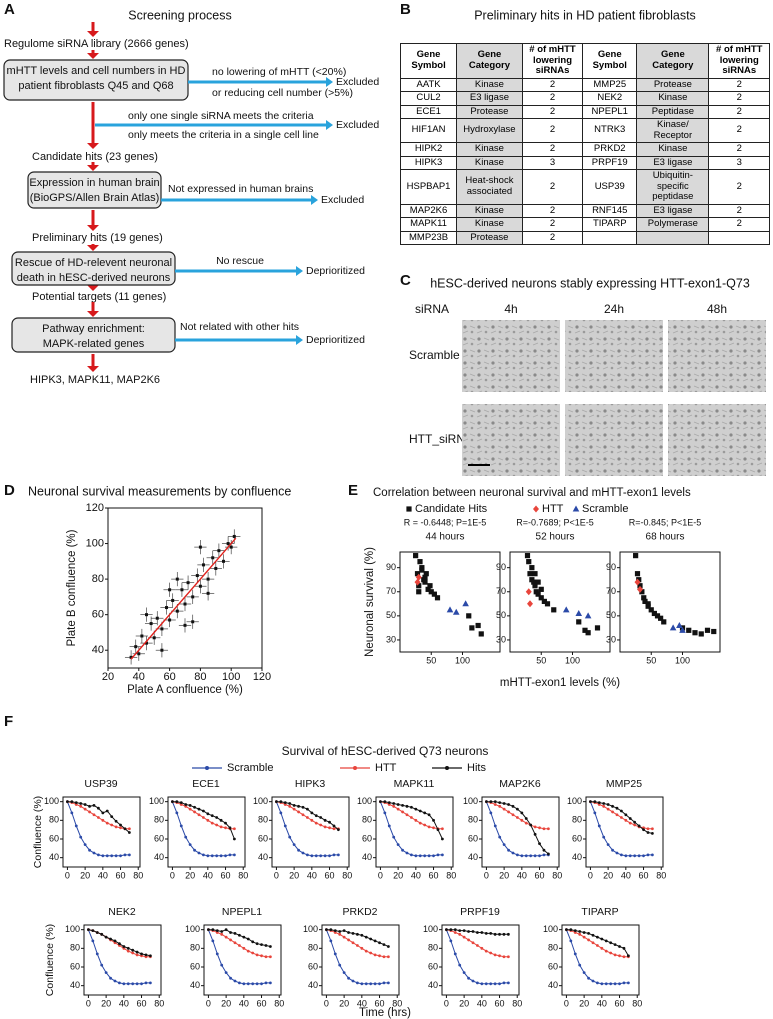 This screenshot has height=1019, width=773. What do you see at coordinates (310, 784) in the screenshot?
I see `plot-title: HIPK3` at bounding box center [310, 784].